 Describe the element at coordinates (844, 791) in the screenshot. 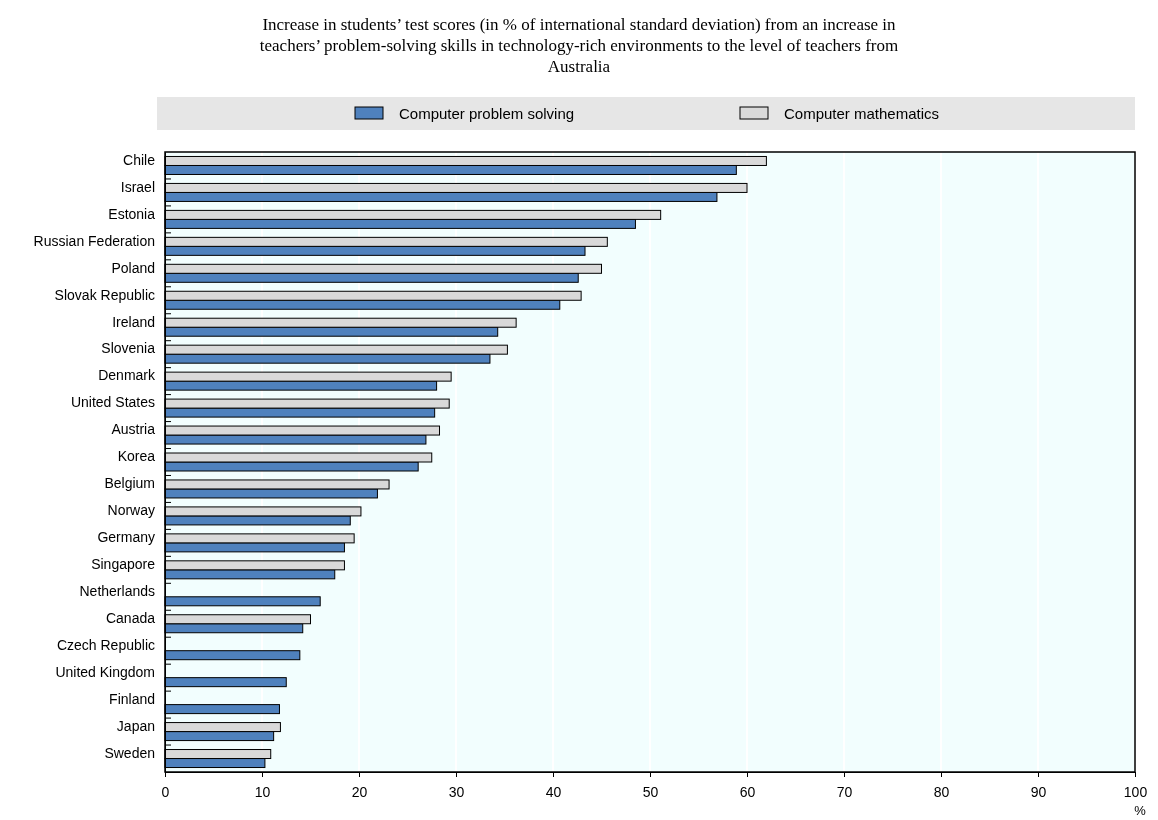

I see `x-tick-label: 70` at that location.